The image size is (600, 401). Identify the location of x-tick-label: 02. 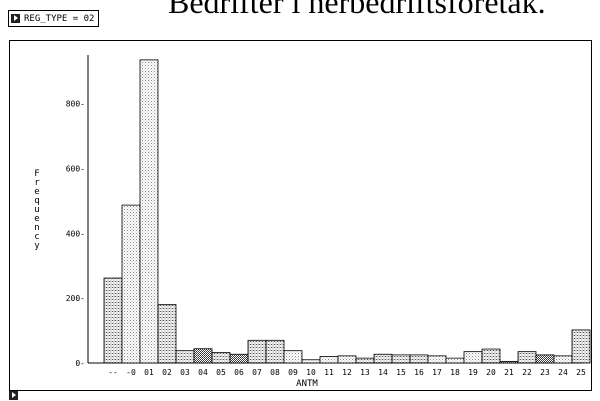
(167, 372).